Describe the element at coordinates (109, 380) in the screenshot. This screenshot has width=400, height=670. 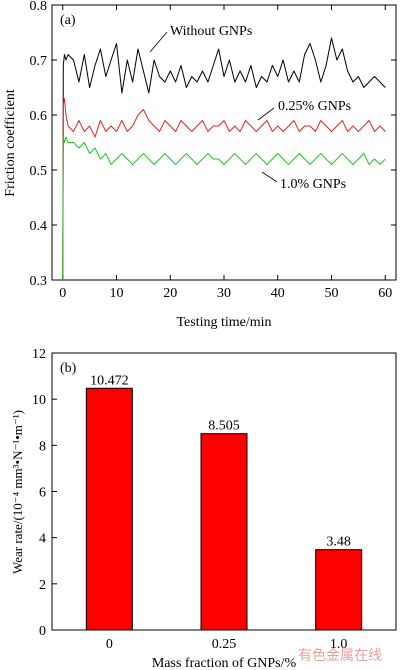
I see `wear-bar-value-label: 10.472` at that location.